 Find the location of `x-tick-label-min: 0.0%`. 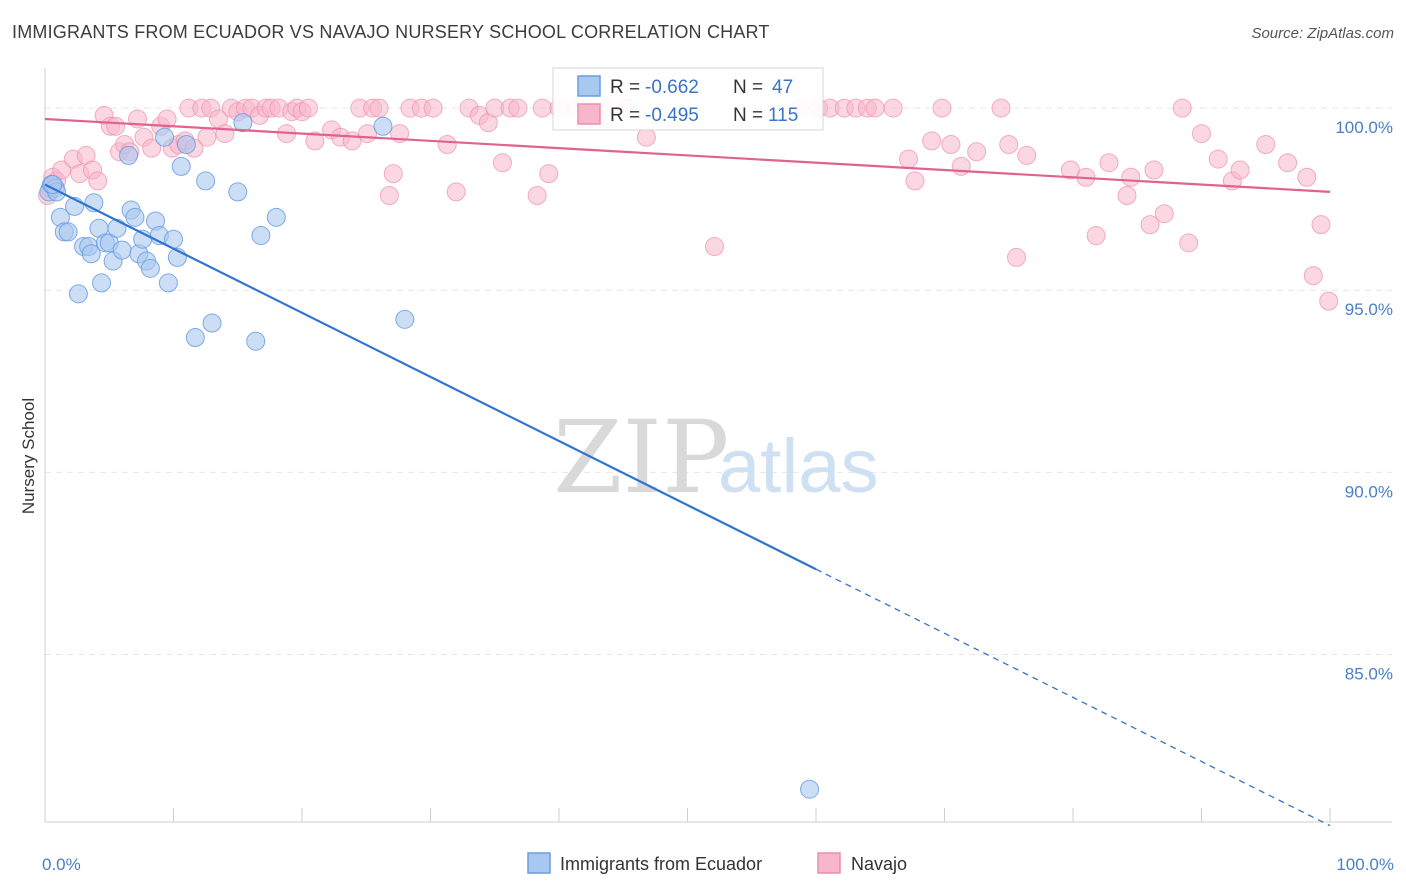

x-tick-label-min: 0.0% is located at coordinates (61, 864).